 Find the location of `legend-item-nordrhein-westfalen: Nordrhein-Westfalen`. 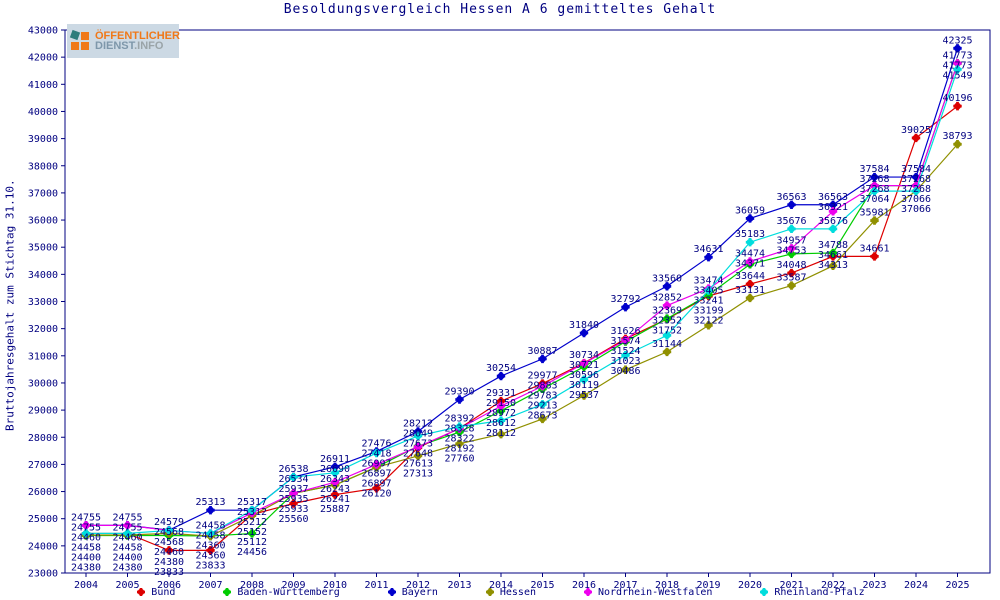

legend-item-nordrhein-westfalen: Nordrhein-Westfalen is located at coordinates (647, 592).